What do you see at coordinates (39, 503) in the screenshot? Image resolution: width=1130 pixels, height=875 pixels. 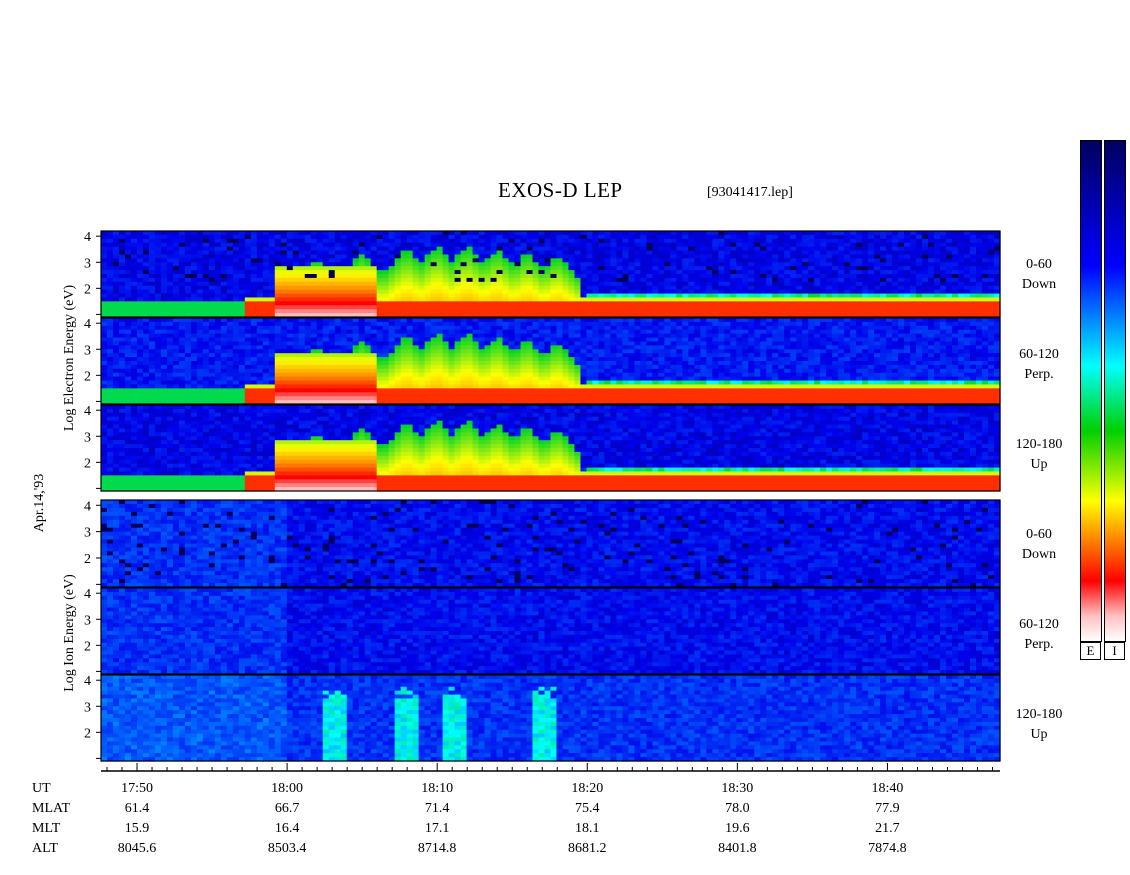 I see `date-label: Apr.14,'93` at bounding box center [39, 503].